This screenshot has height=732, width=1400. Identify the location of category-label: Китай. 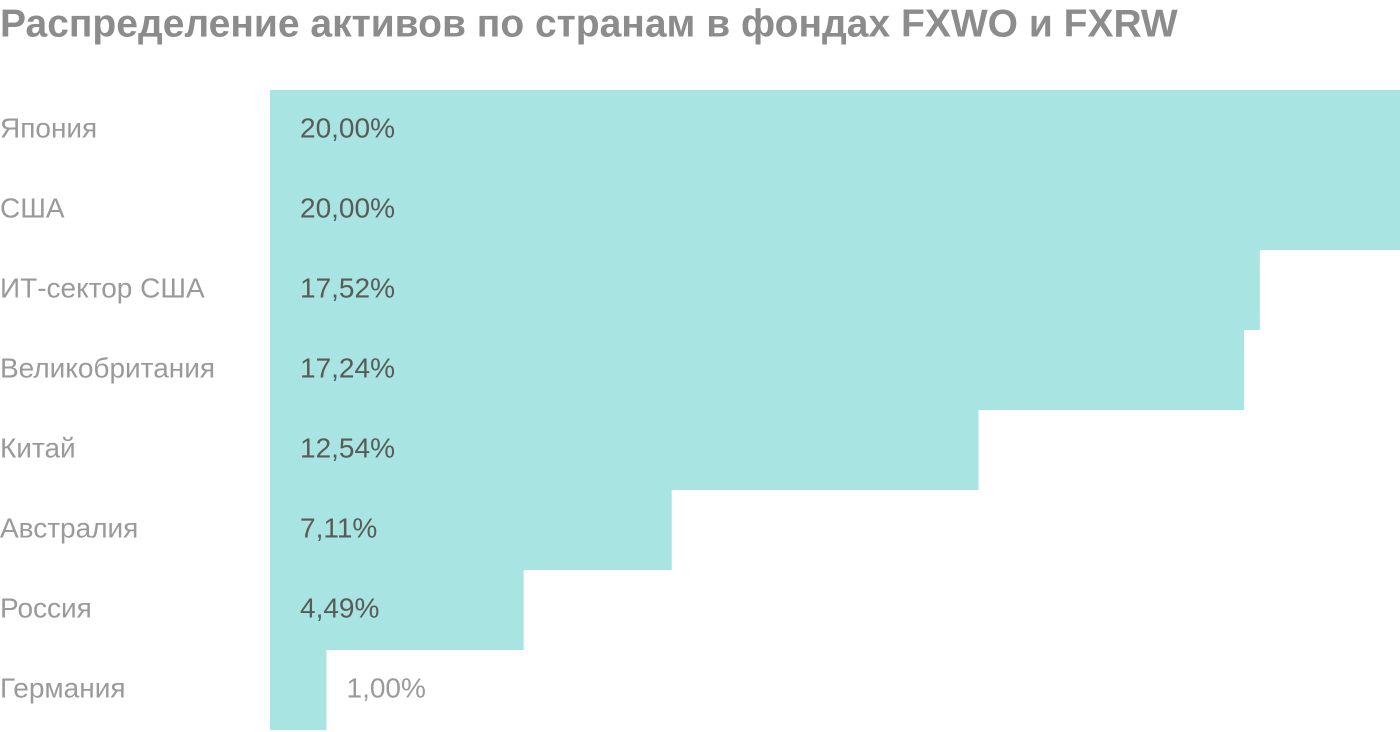
(38, 447).